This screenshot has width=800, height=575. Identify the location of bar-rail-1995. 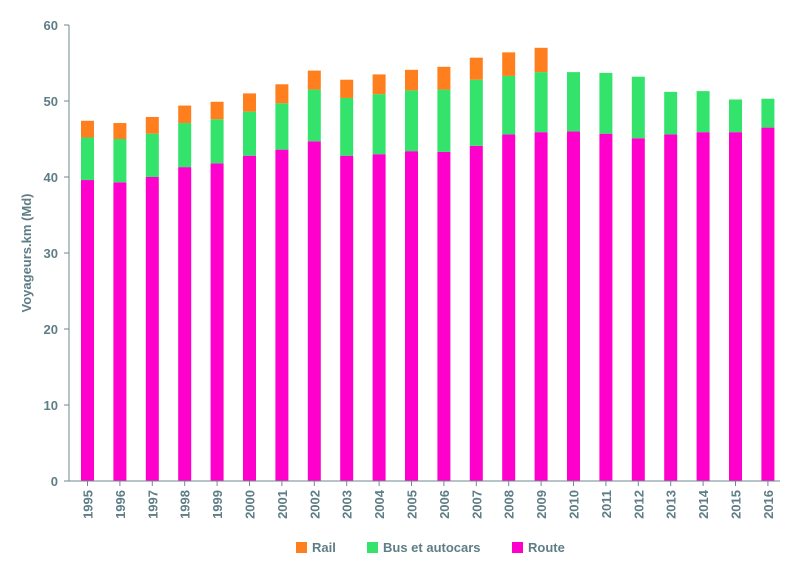
(87, 129).